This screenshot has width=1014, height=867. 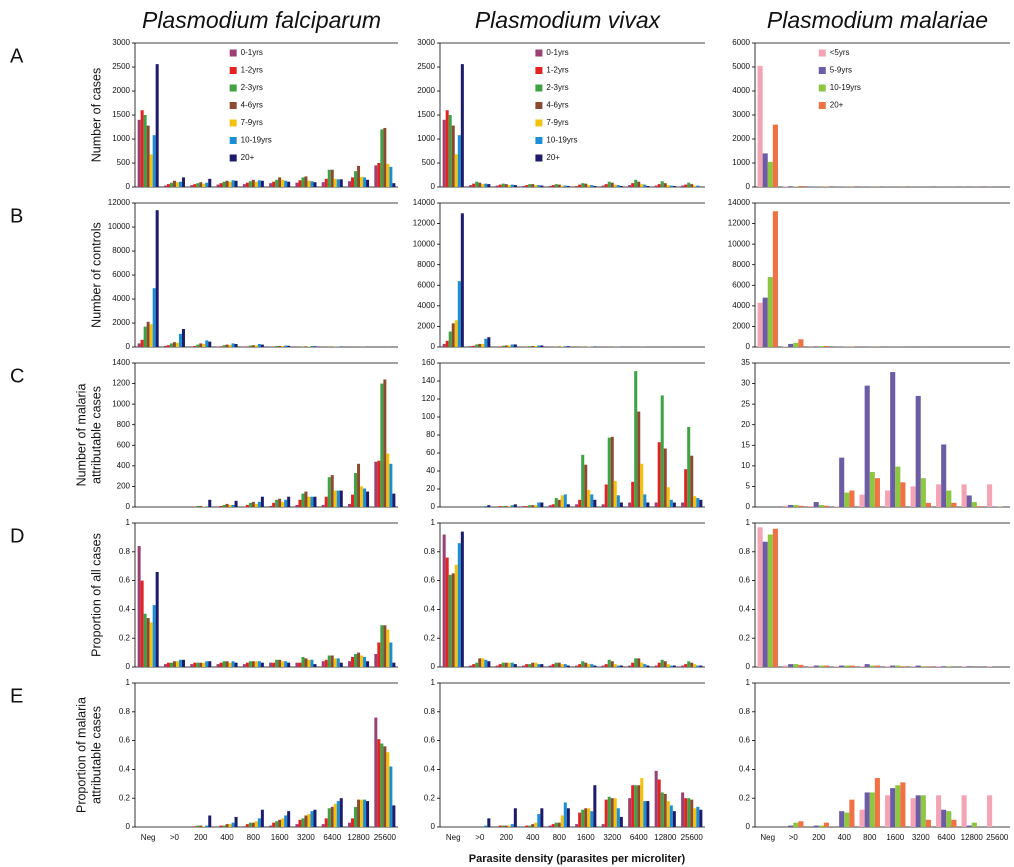 What do you see at coordinates (121, 383) in the screenshot?
I see `y-tick-label: 1200` at bounding box center [121, 383].